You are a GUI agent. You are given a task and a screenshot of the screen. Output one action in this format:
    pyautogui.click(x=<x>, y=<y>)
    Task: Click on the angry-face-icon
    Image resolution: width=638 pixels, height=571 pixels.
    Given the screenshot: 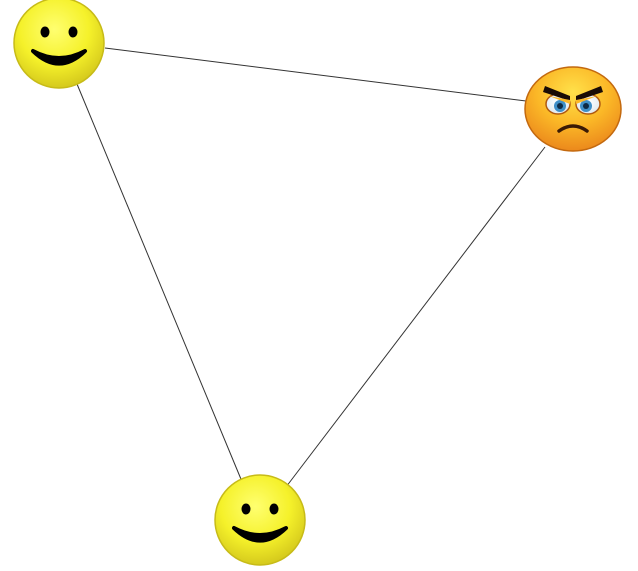 What is the action you would take?
    pyautogui.click(x=573, y=109)
    